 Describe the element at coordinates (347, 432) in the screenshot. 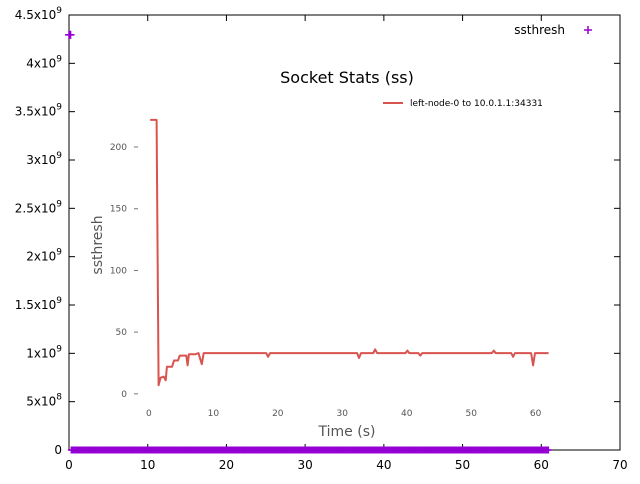

I see `inner-x-axis-label: Time (s)` at that location.